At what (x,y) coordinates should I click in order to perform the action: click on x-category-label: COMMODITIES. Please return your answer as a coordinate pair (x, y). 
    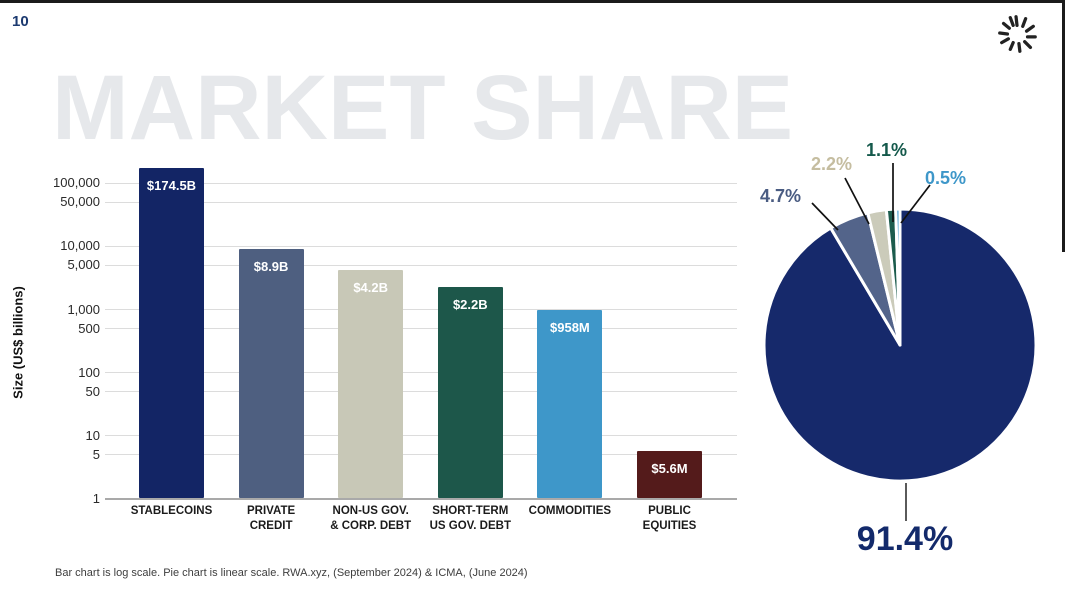
    Looking at the image, I should click on (570, 511).